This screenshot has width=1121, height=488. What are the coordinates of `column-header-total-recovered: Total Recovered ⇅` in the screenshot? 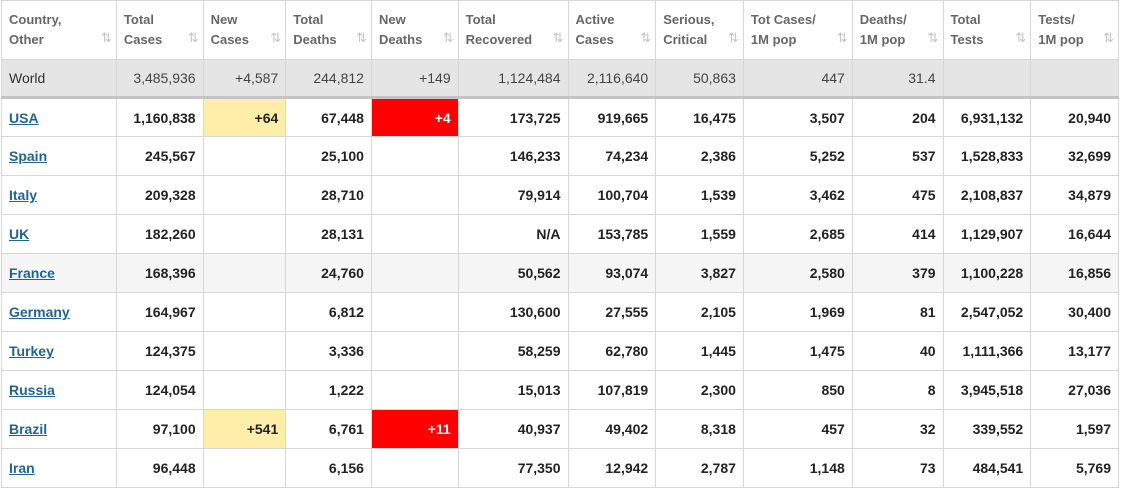 It's located at (513, 30).